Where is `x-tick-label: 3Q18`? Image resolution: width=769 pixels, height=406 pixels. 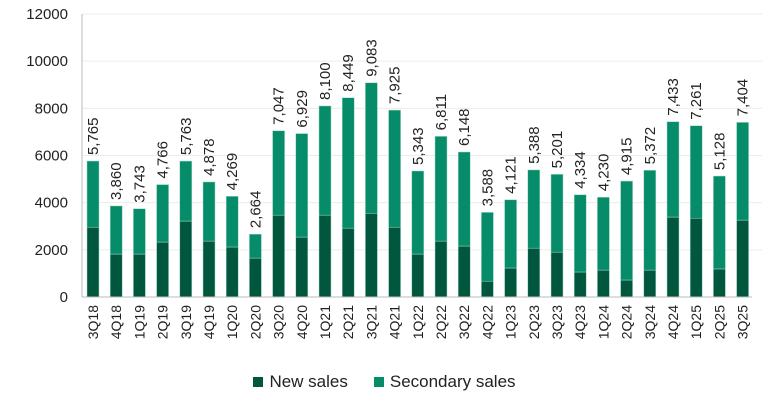
x-tick-label: 3Q18 is located at coordinates (93, 322).